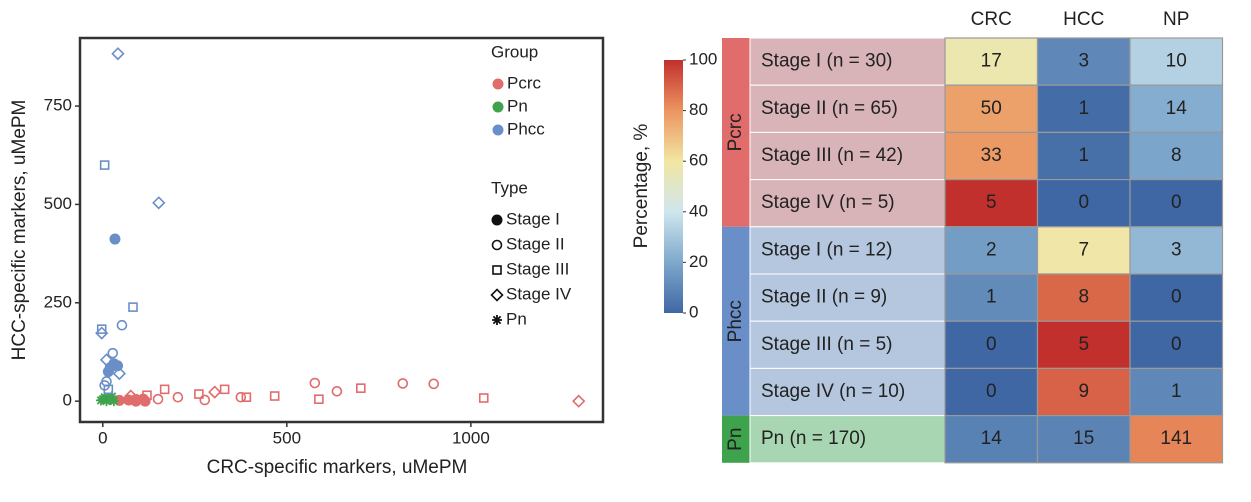 This screenshot has width=1251, height=502. I want to click on cell-label: 17, so click(991, 61).